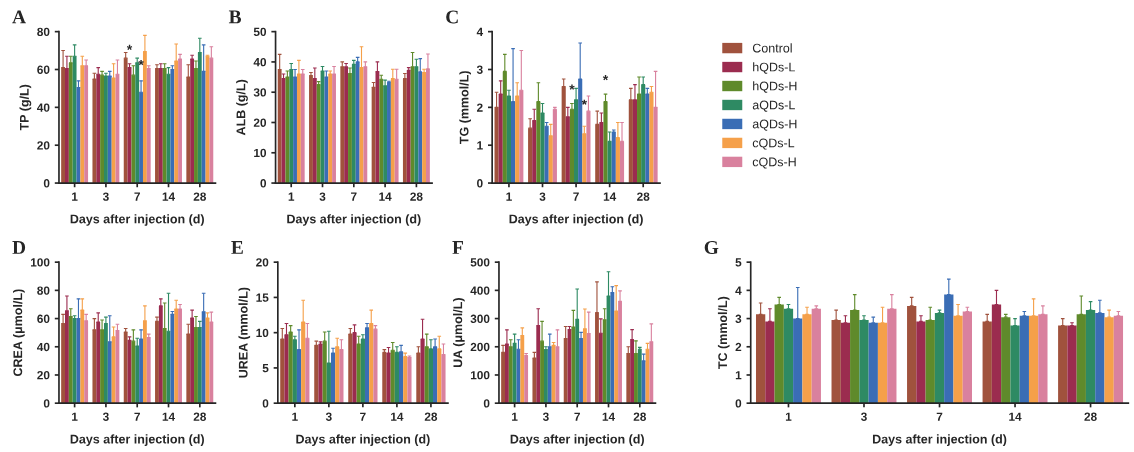 The height and width of the screenshot is (452, 1134). I want to click on legend-label: cQDs-H, so click(774, 163).